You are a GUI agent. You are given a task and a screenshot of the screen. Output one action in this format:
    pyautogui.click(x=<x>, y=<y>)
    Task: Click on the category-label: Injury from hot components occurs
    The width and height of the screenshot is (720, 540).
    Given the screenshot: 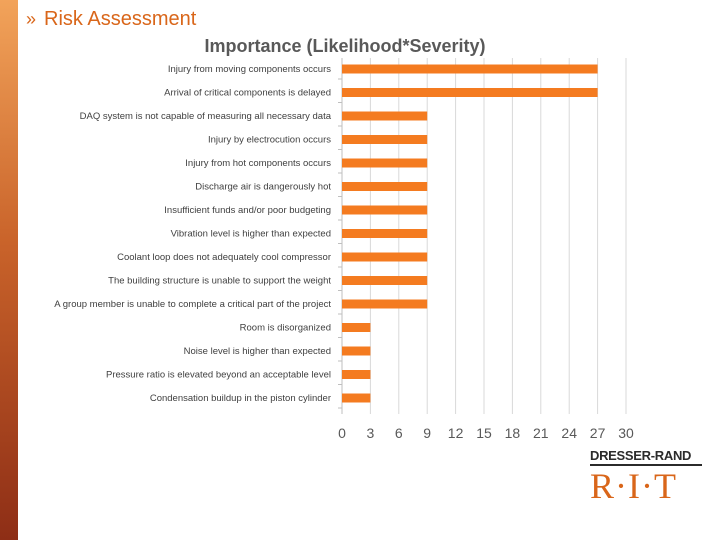 What is the action you would take?
    pyautogui.click(x=258, y=163)
    